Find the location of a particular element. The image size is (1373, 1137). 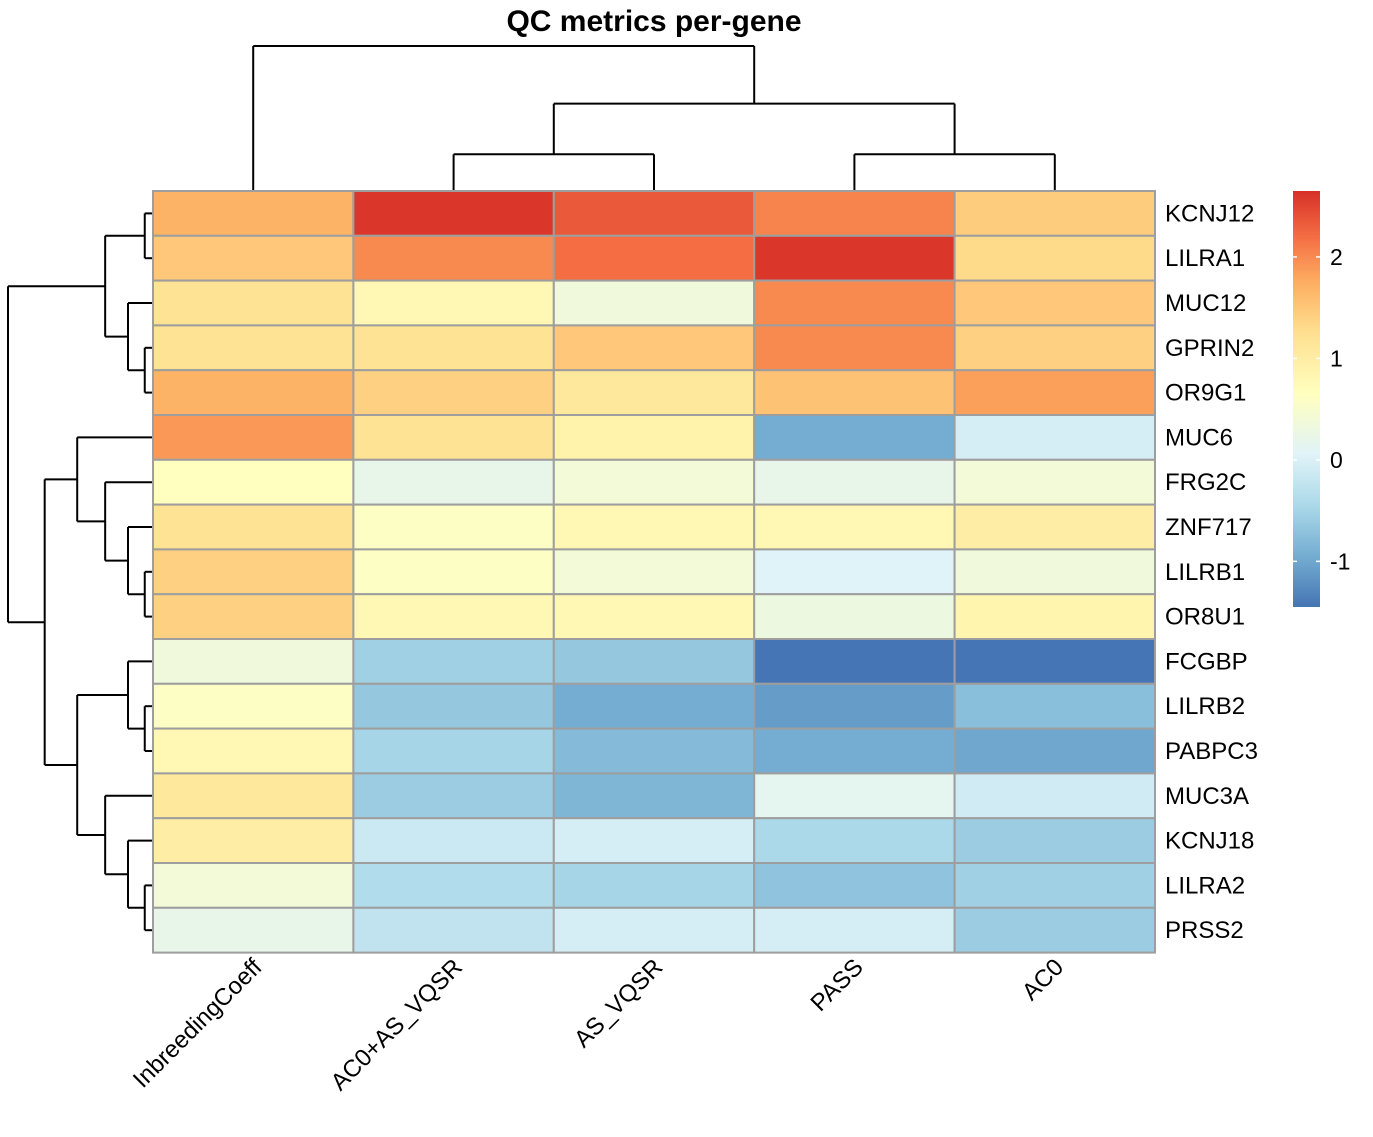

cell-pabpc3-pass is located at coordinates (854, 751).